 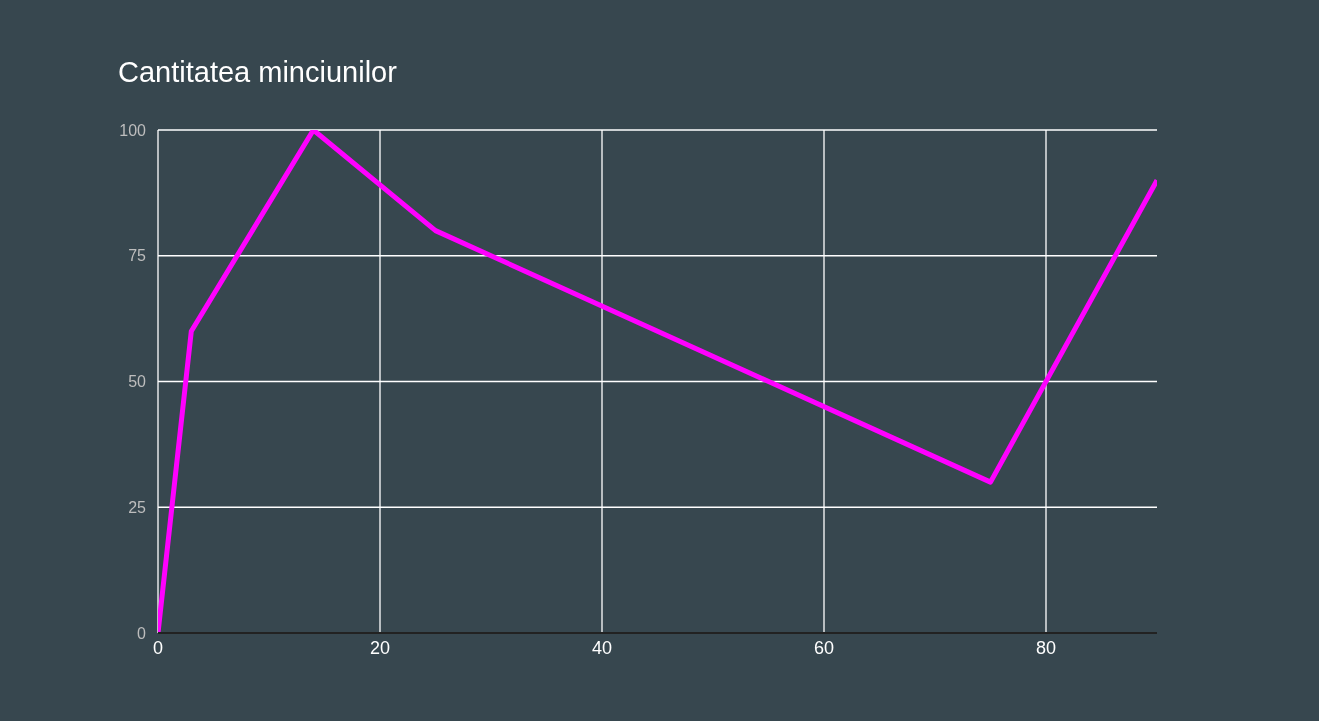 What do you see at coordinates (257, 72) in the screenshot?
I see `chart-title: Cantitatea minciunilor` at bounding box center [257, 72].